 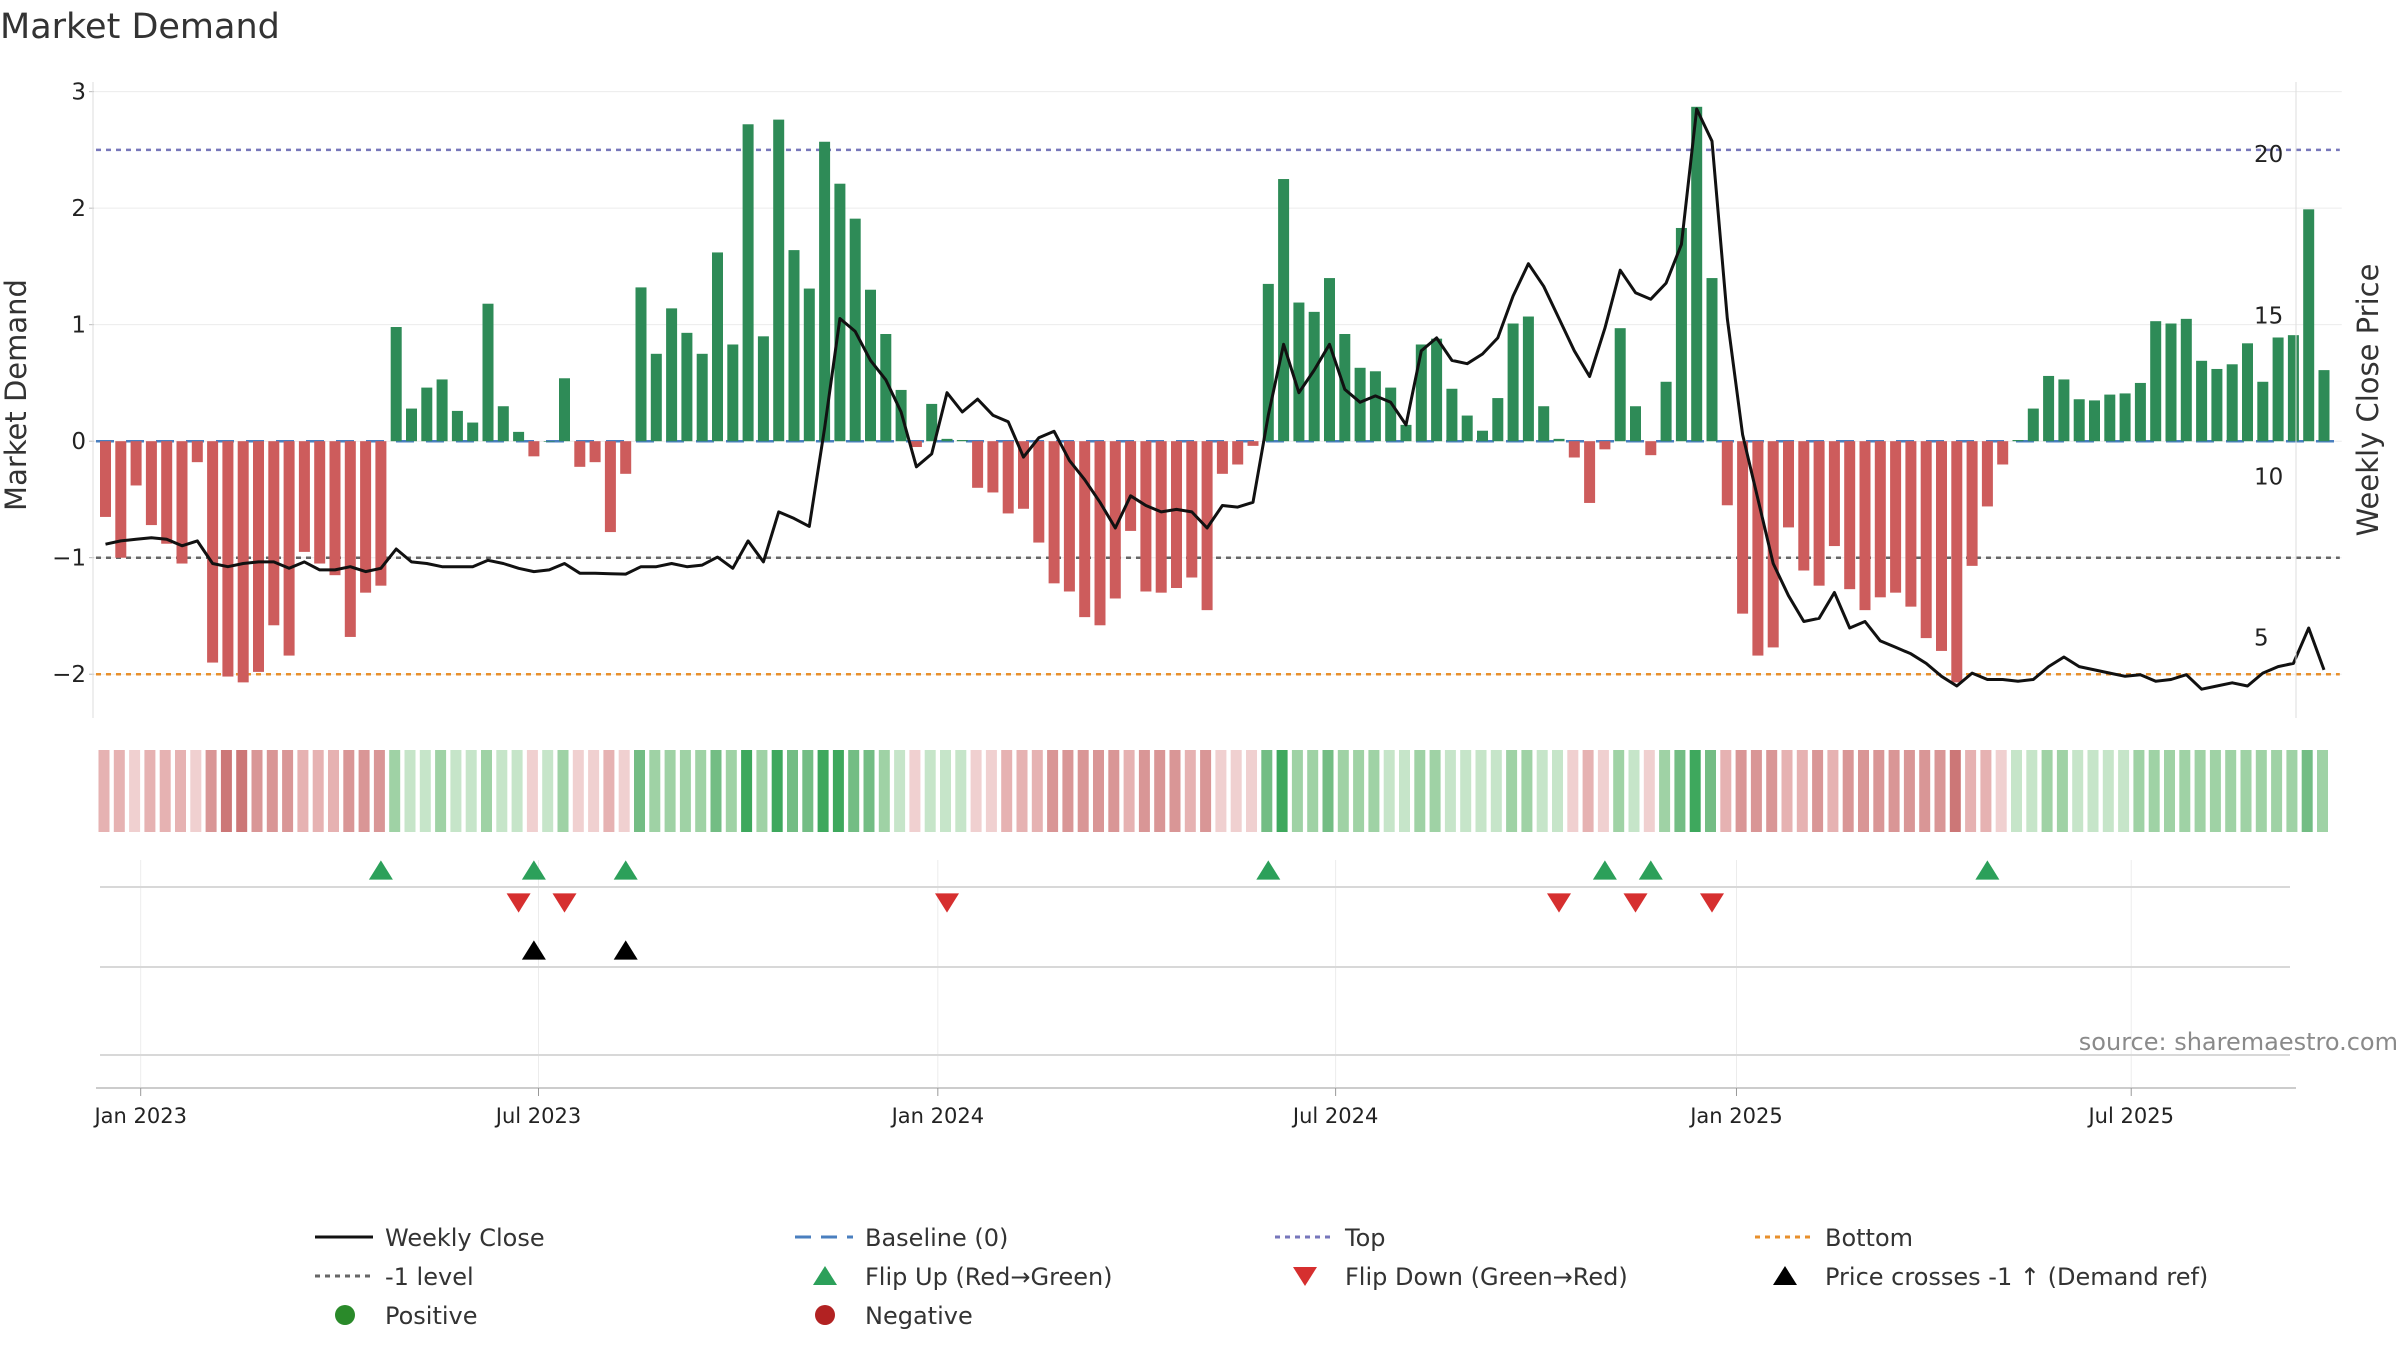 What do you see at coordinates (78, 442) in the screenshot?
I see `y-tick-label: 0` at bounding box center [78, 442].